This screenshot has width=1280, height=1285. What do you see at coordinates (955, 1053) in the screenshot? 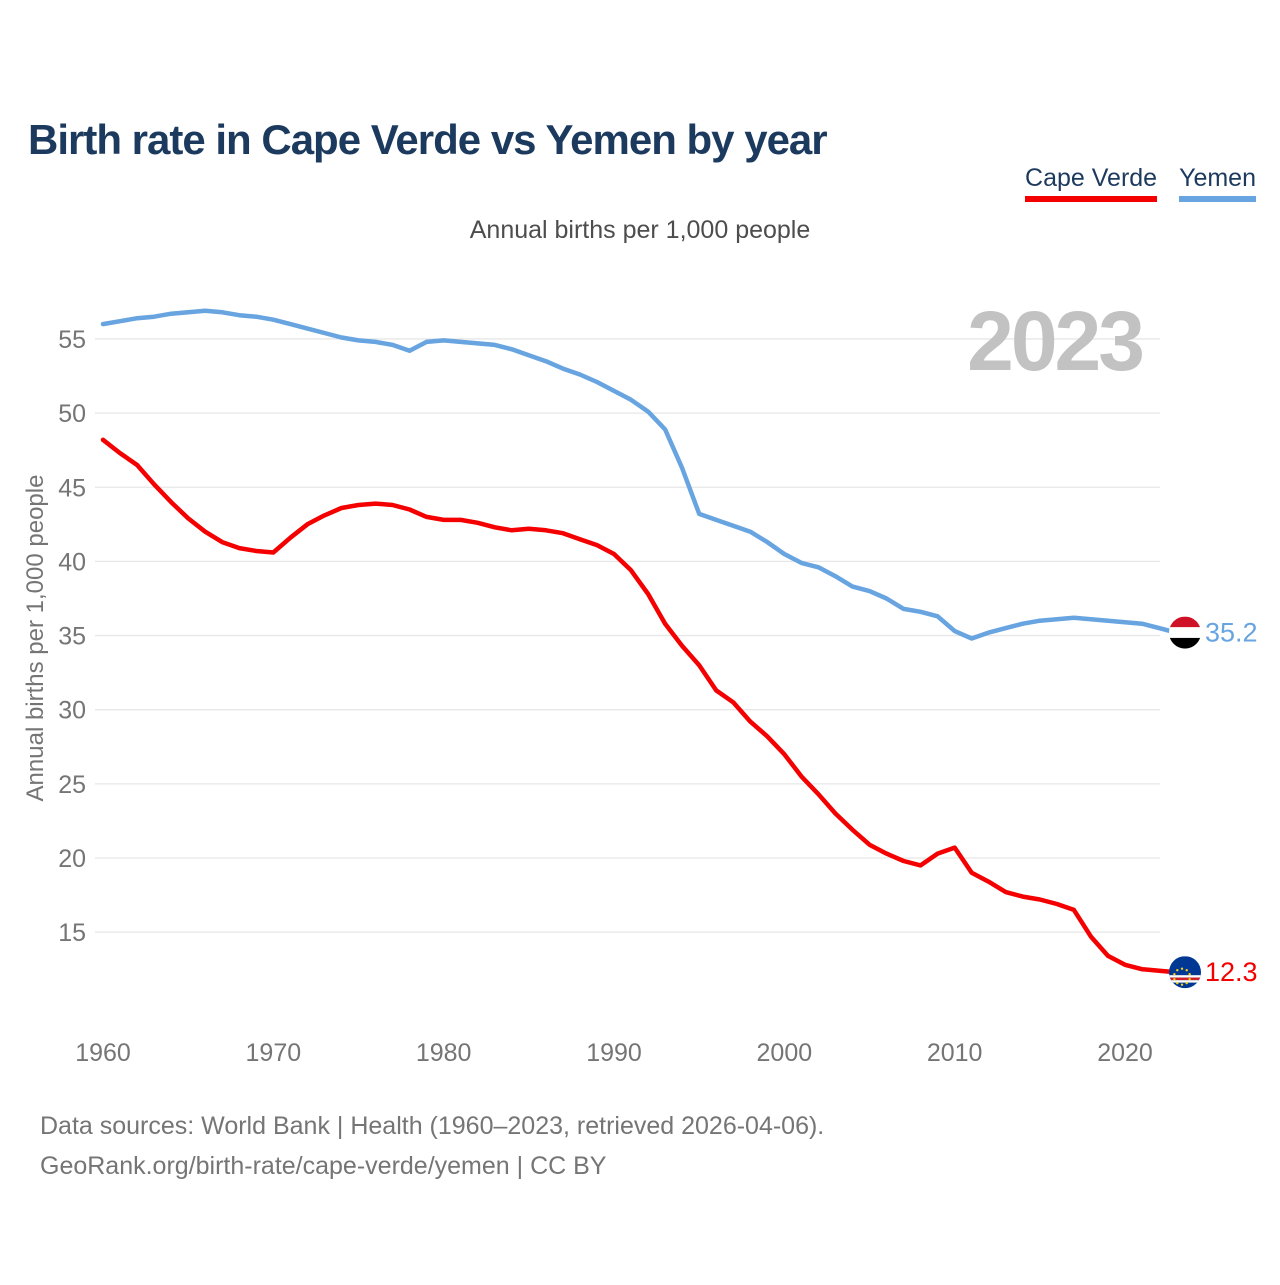
I see `x-tick-label: 2010` at bounding box center [955, 1053].